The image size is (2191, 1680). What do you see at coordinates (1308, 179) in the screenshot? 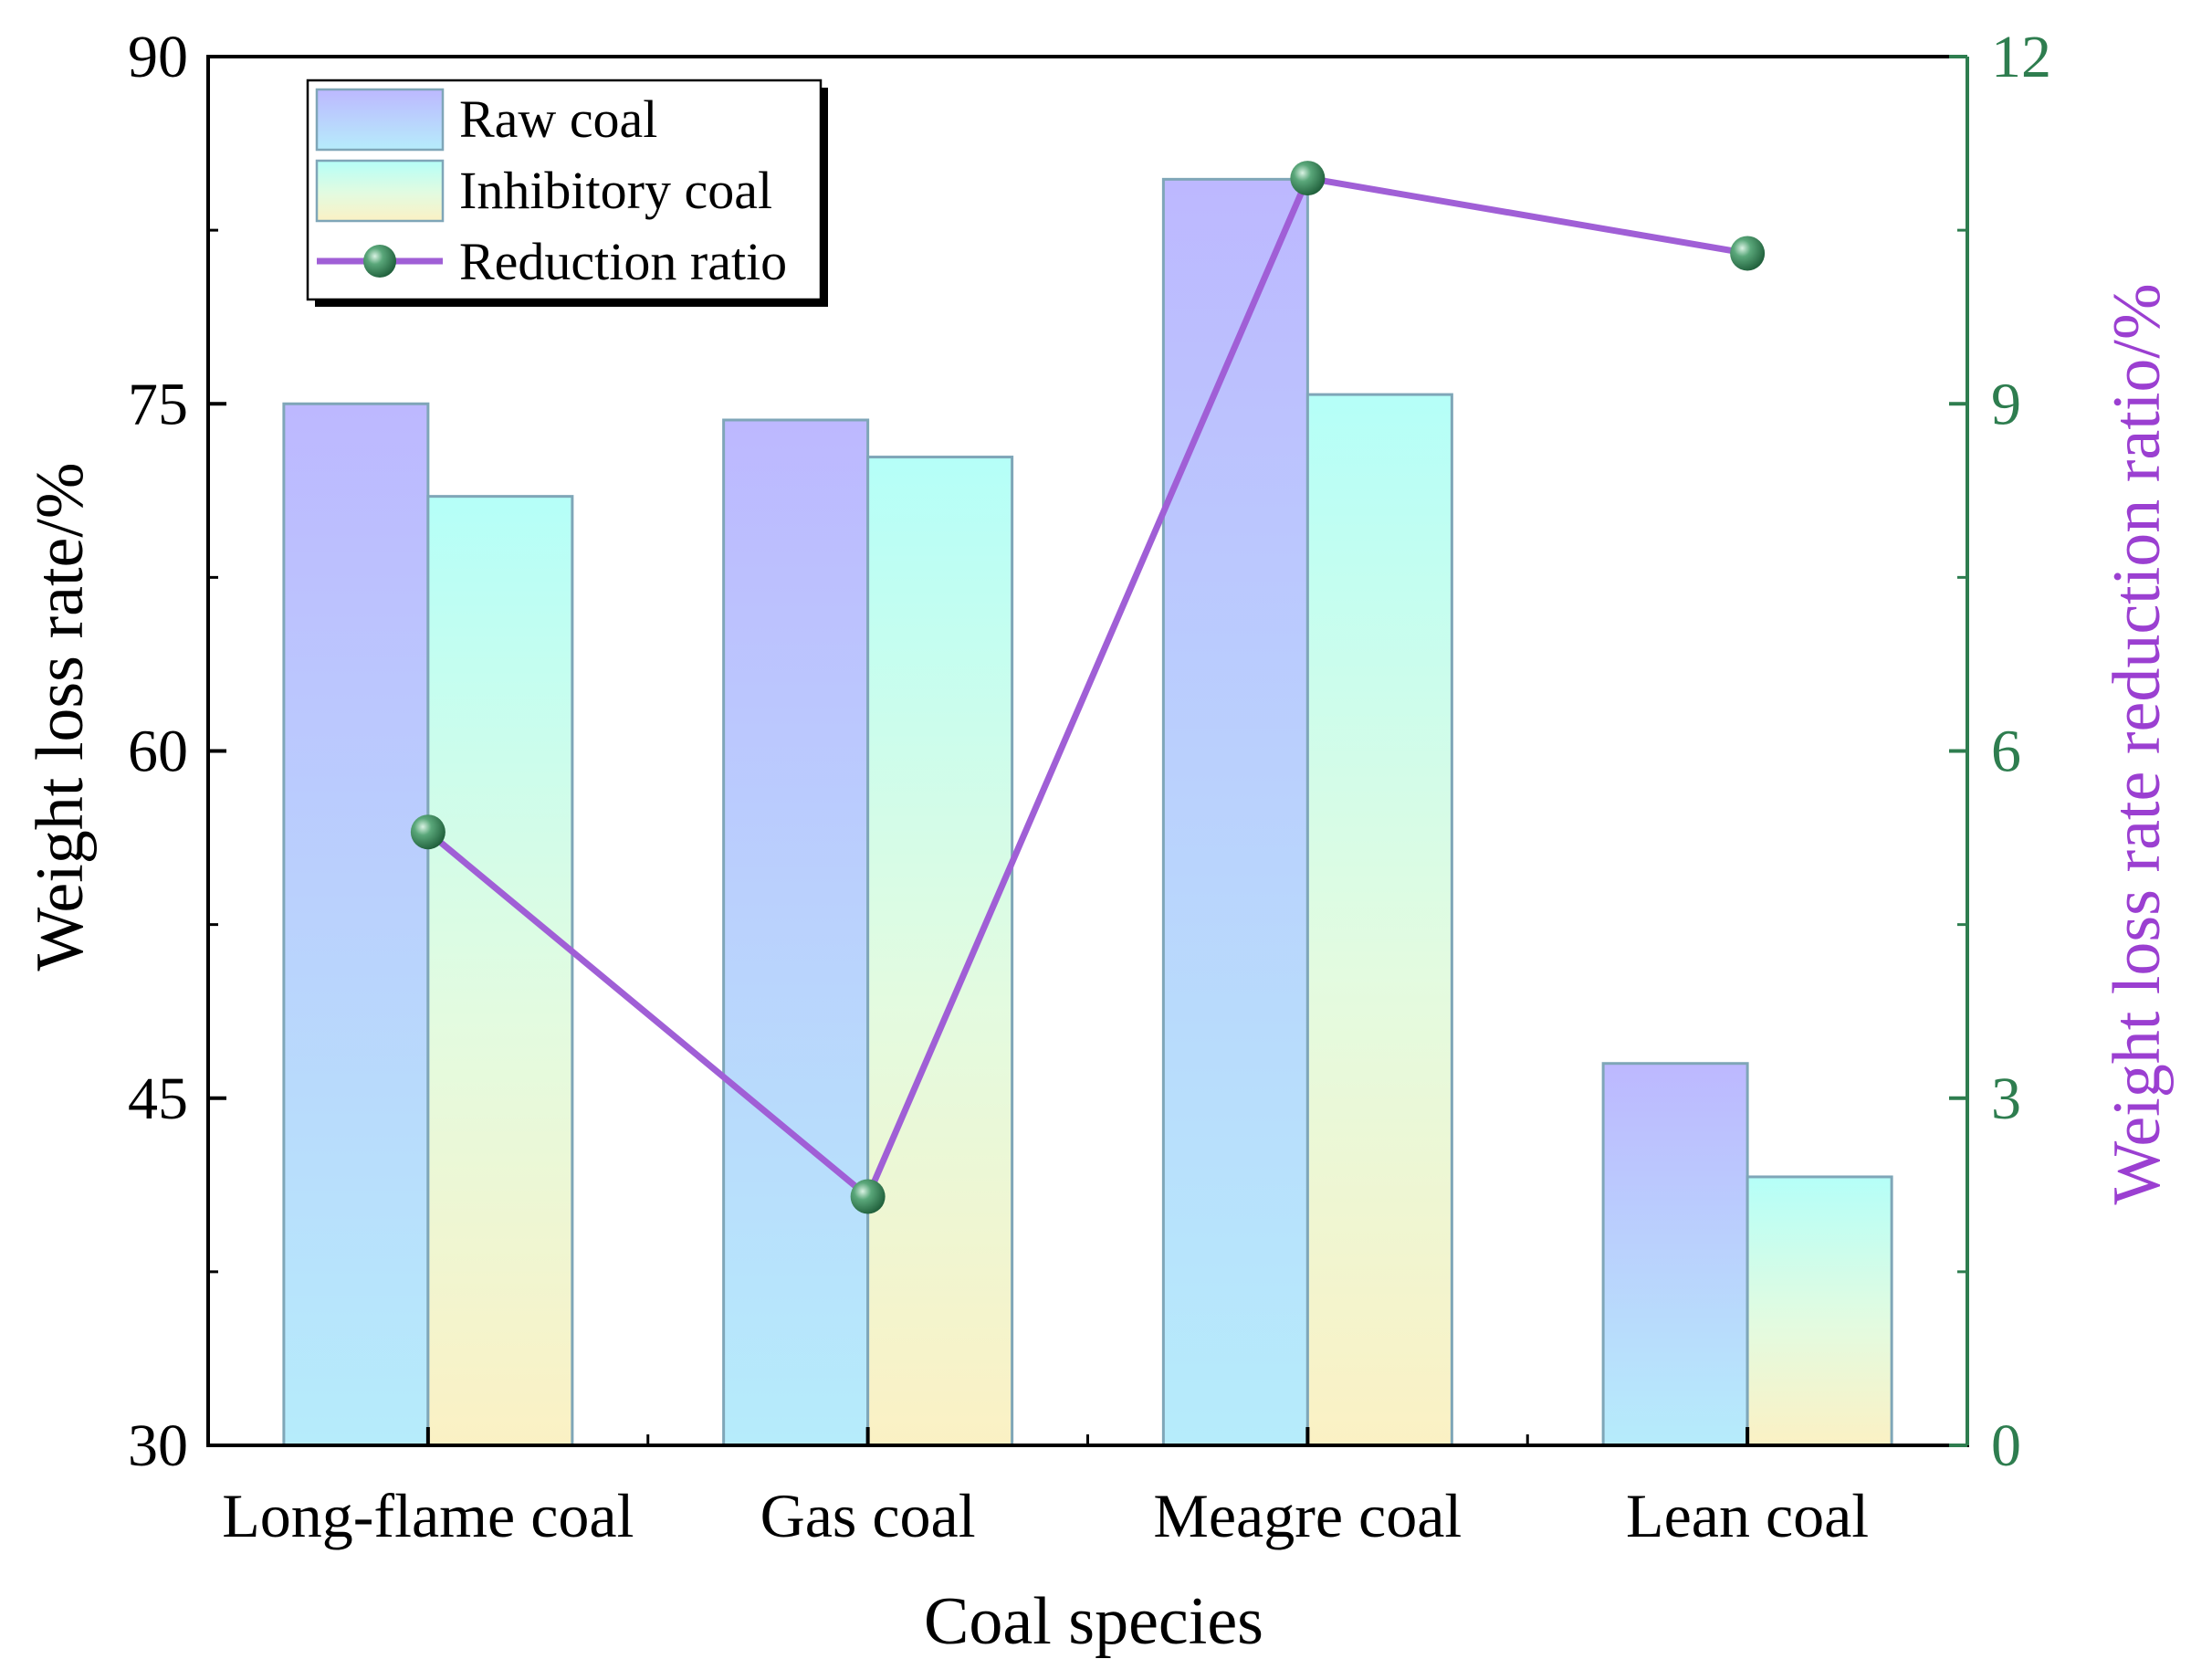
I see `reduction-ratio-point-meagre-coal` at bounding box center [1308, 179].